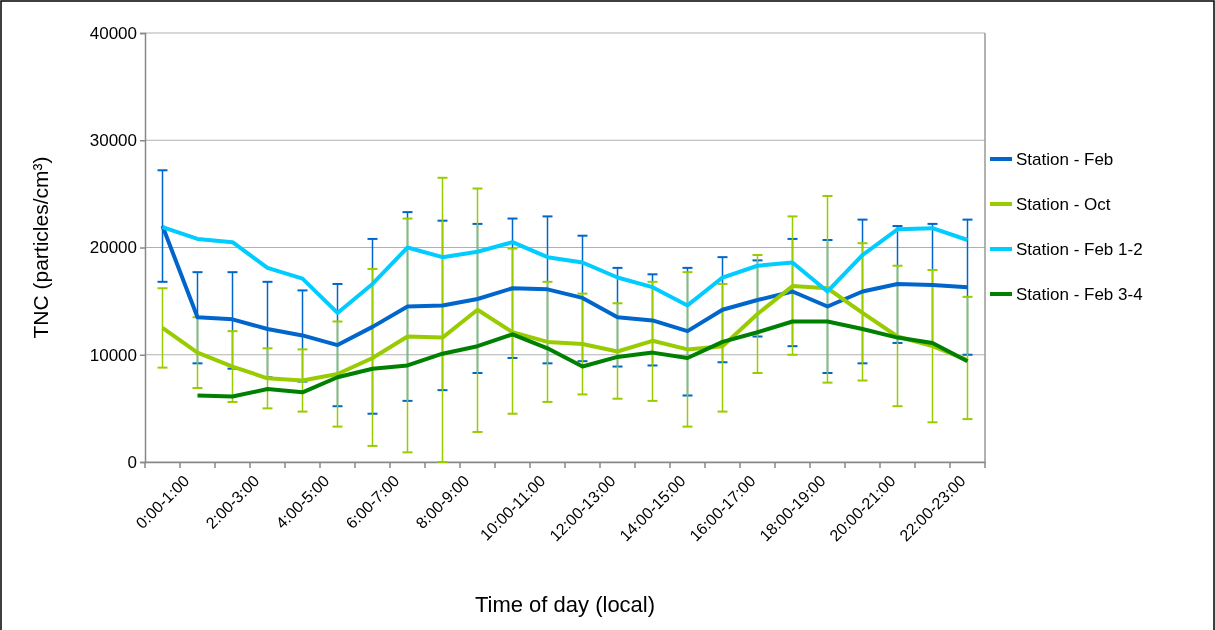  I want to click on legend-label: Station - Feb 1-2, so click(1079, 249).